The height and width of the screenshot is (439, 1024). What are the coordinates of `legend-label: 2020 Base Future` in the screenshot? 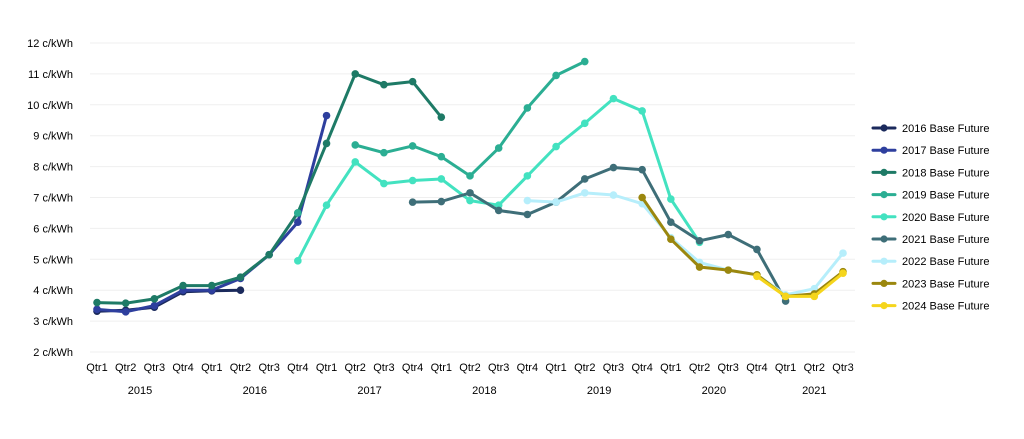 It's located at (945, 218).